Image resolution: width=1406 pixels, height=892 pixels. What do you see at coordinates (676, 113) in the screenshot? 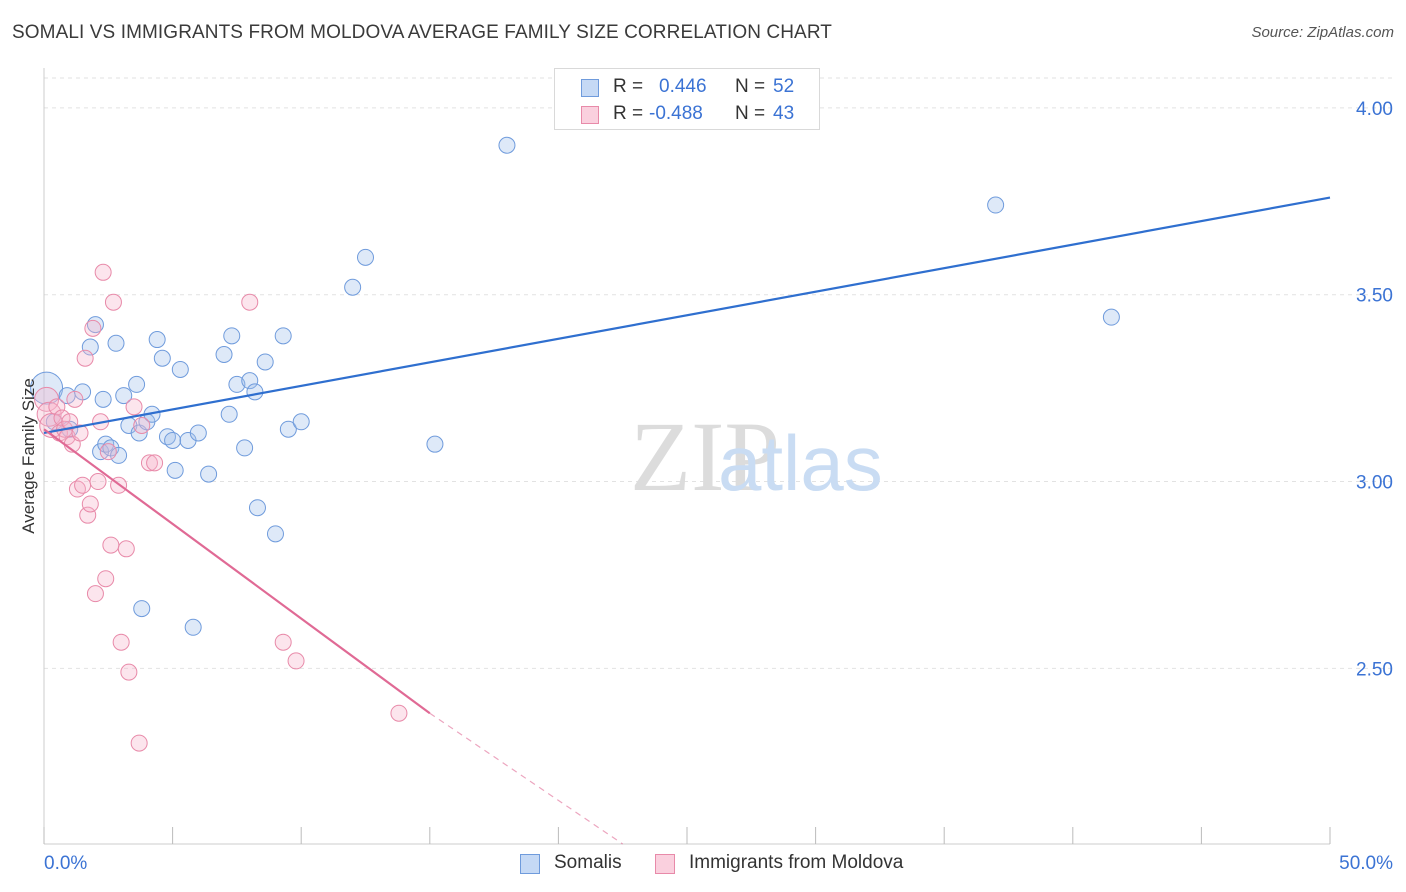
I see `legend-r-value: -0.488` at bounding box center [676, 113].